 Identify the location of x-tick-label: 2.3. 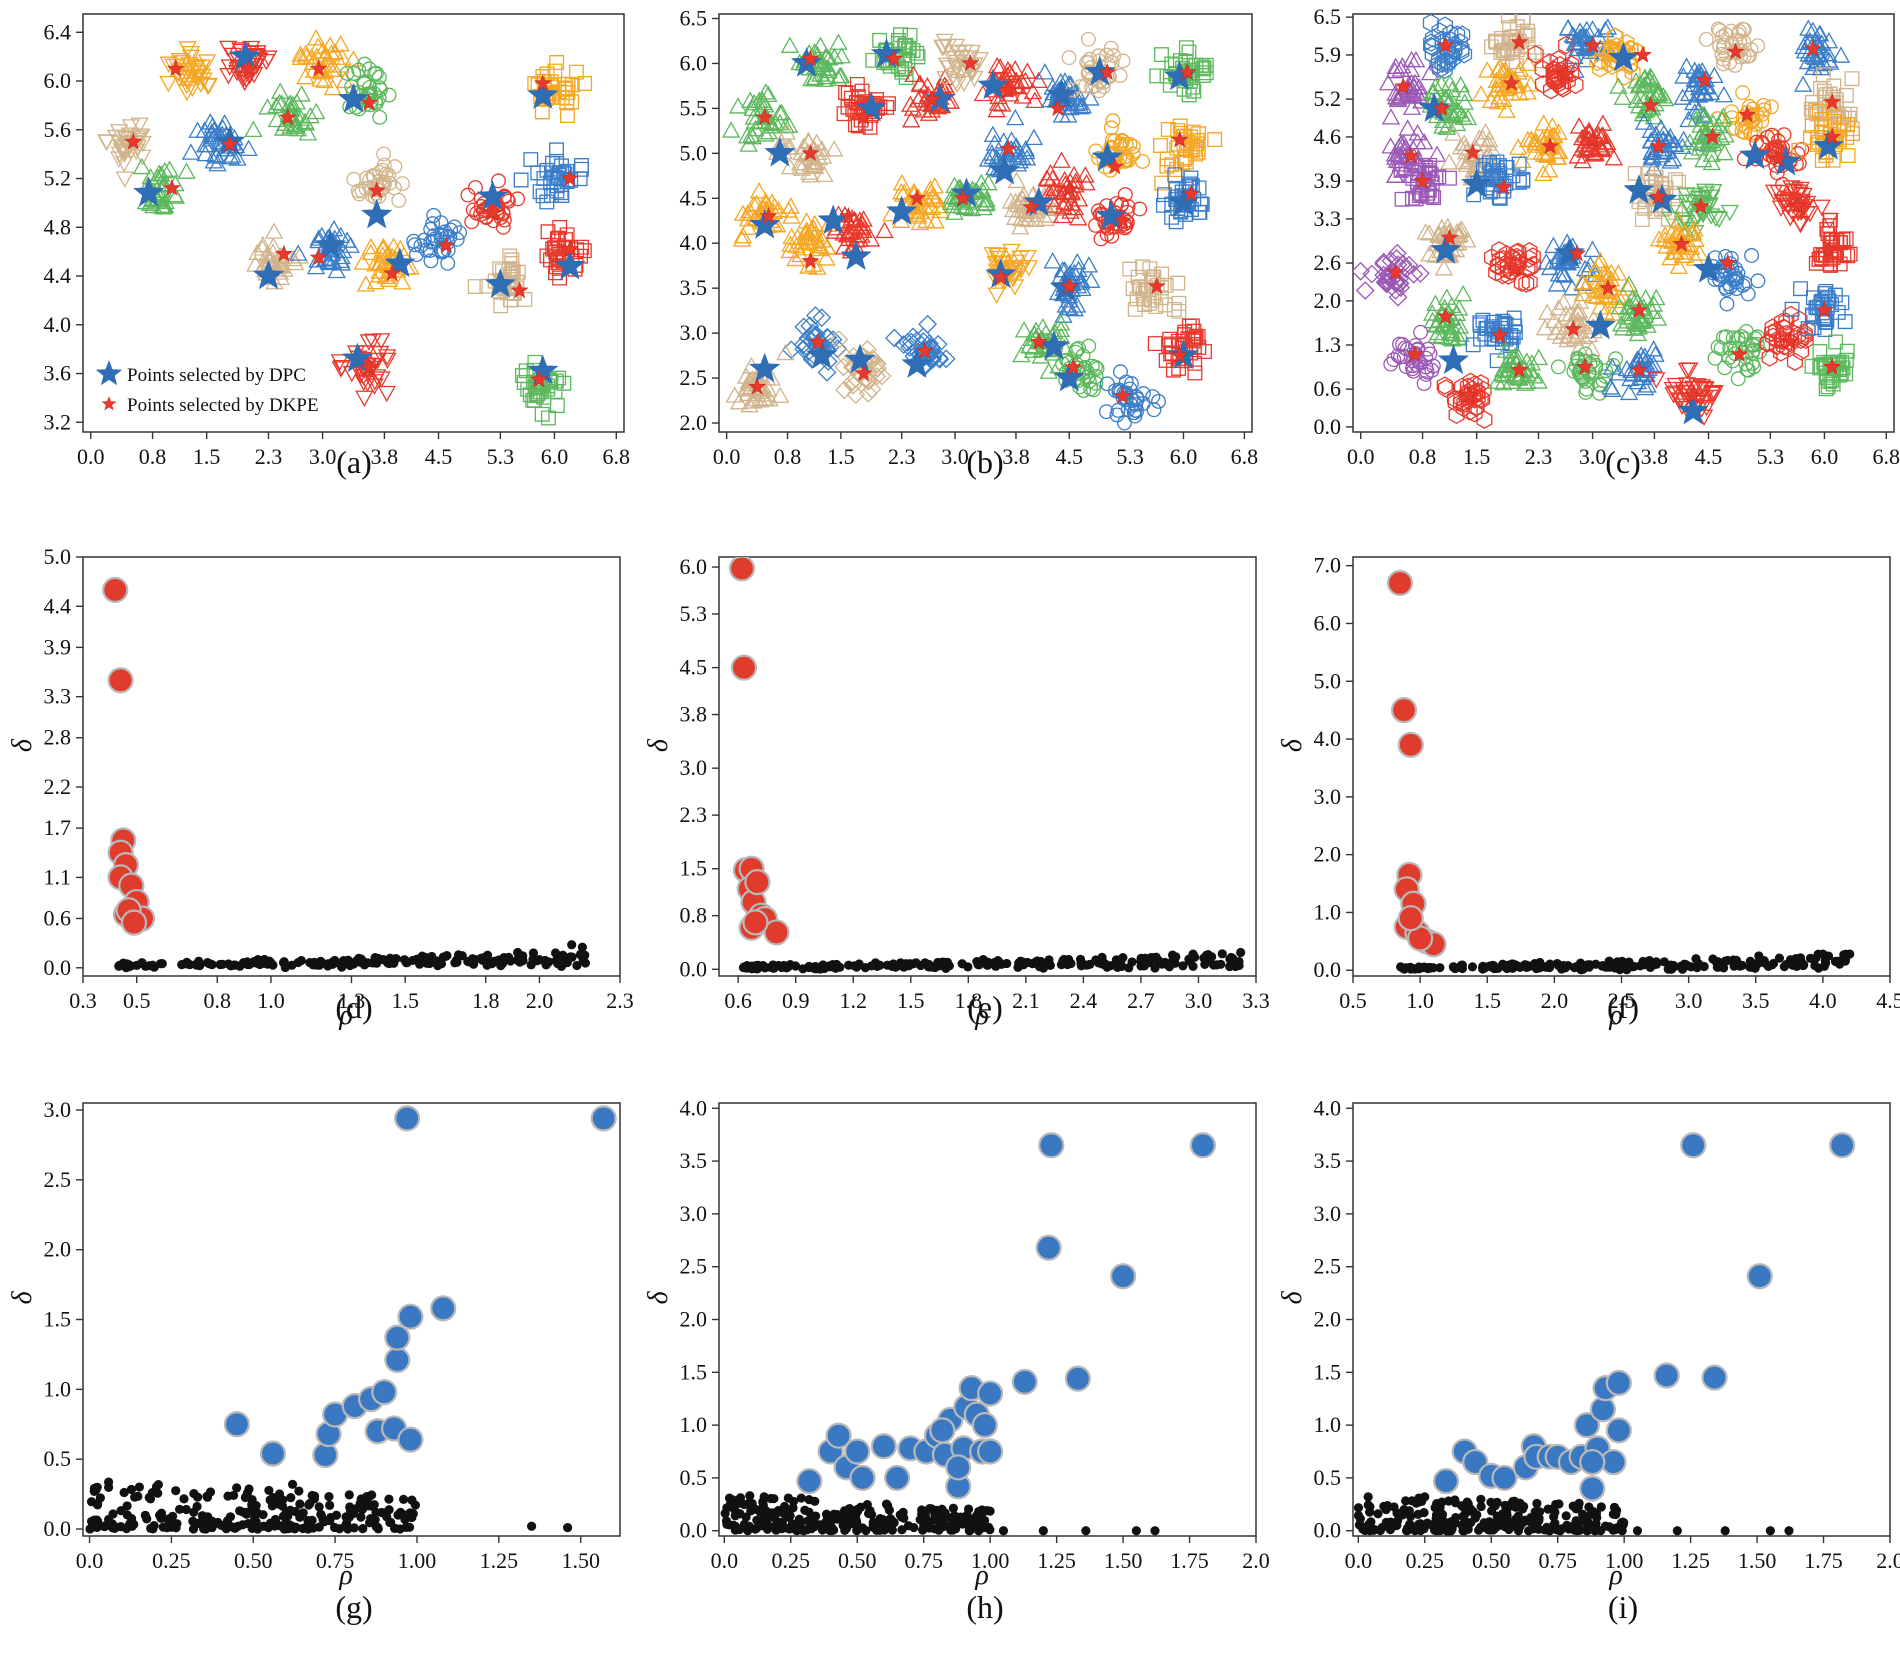
(269, 456).